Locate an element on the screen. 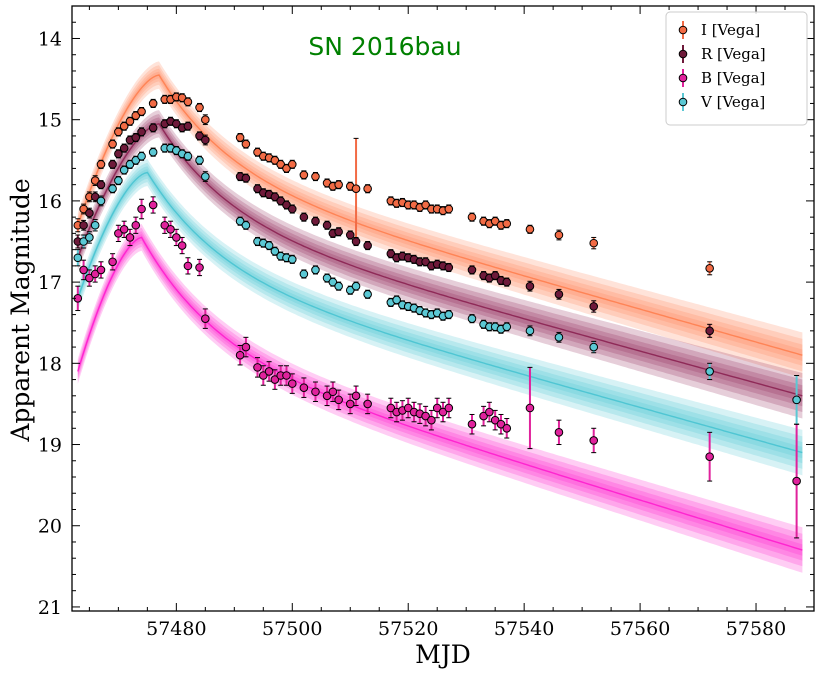 This screenshot has width=823, height=676. legend-label-r: R [Vega] is located at coordinates (733, 54).